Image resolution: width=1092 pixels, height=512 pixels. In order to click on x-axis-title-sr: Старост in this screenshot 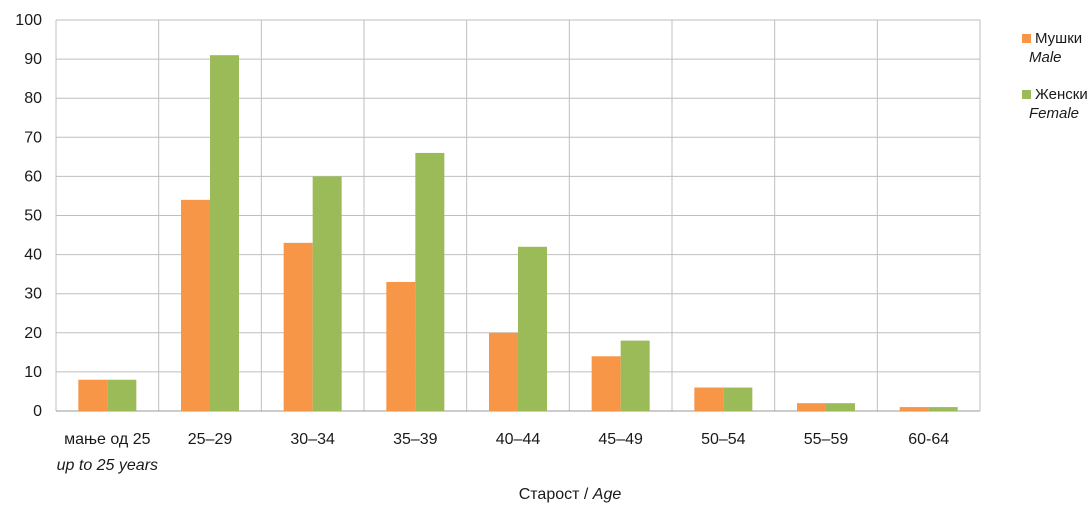, I will do `click(549, 494)`.